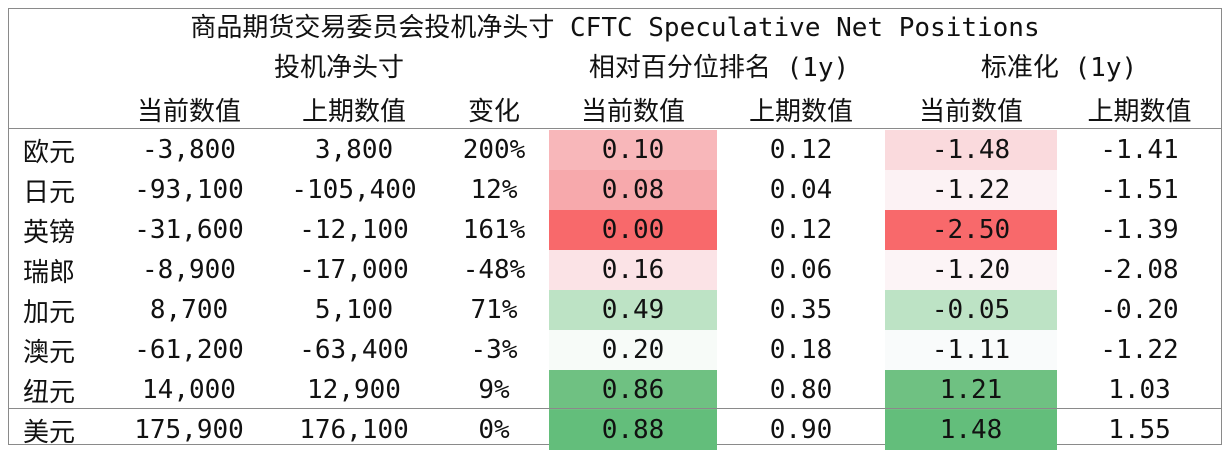 This screenshot has height=452, width=1230. What do you see at coordinates (633, 270) in the screenshot?
I see `cell-rank-current: 0.16` at bounding box center [633, 270].